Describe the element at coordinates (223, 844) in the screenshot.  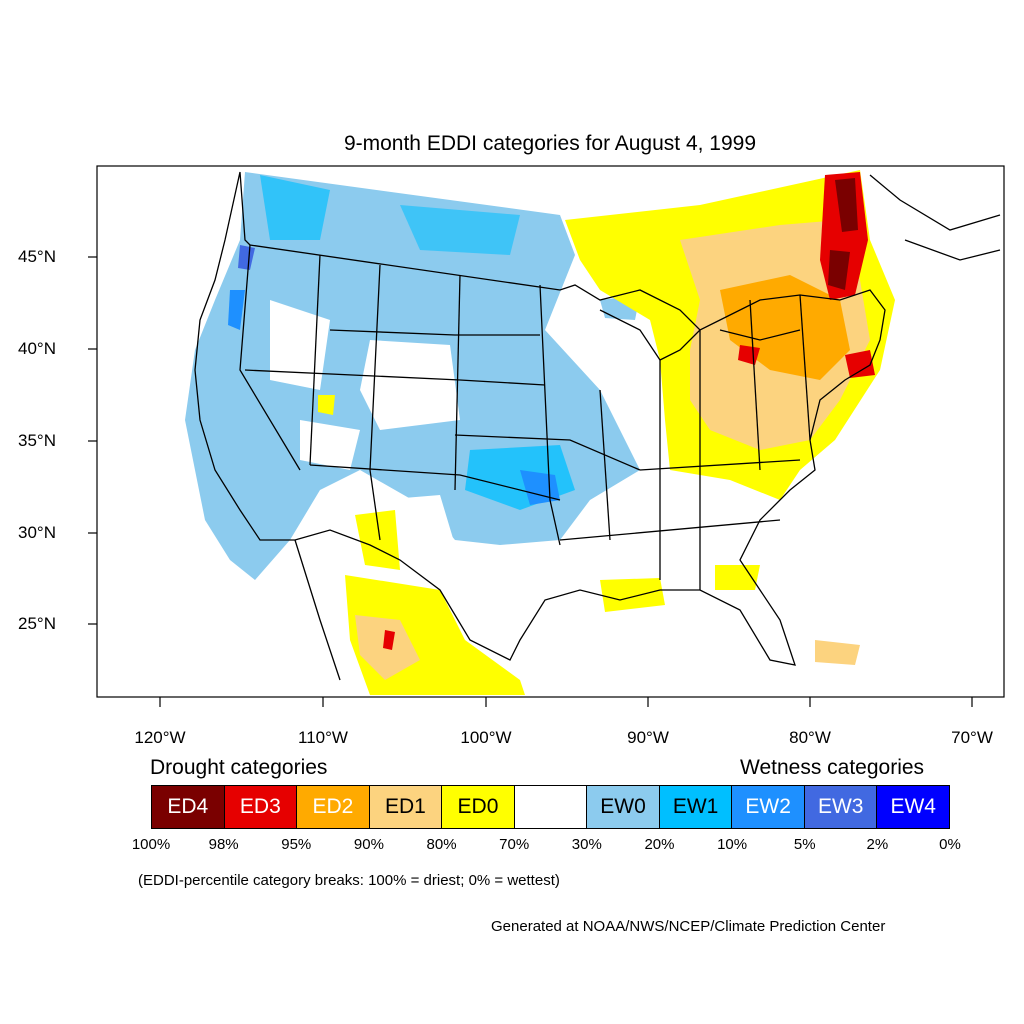
I see `break-label: 98%` at that location.